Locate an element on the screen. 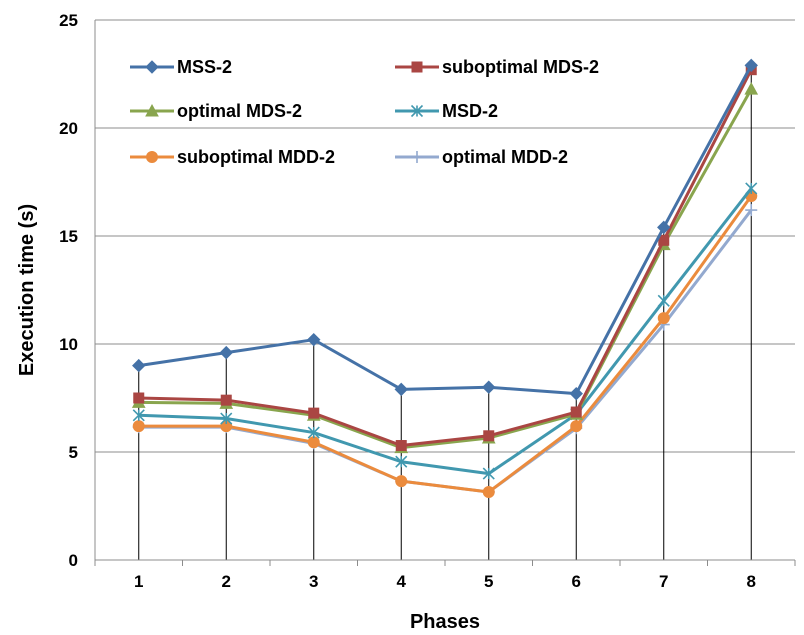 The height and width of the screenshot is (635, 804). legend-entry: optimal MDS-2 is located at coordinates (216, 111).